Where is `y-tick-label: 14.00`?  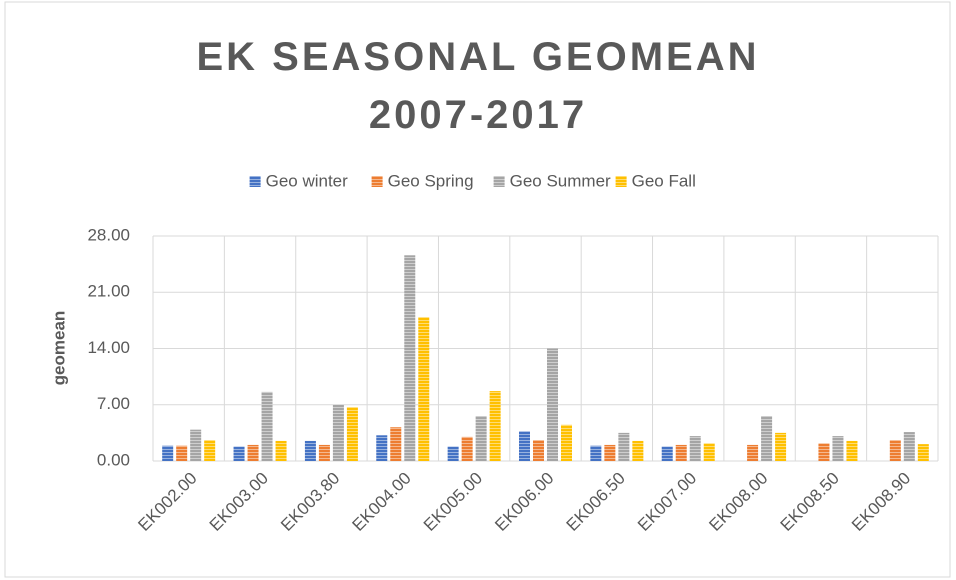 y-tick-label: 14.00 is located at coordinates (108, 347).